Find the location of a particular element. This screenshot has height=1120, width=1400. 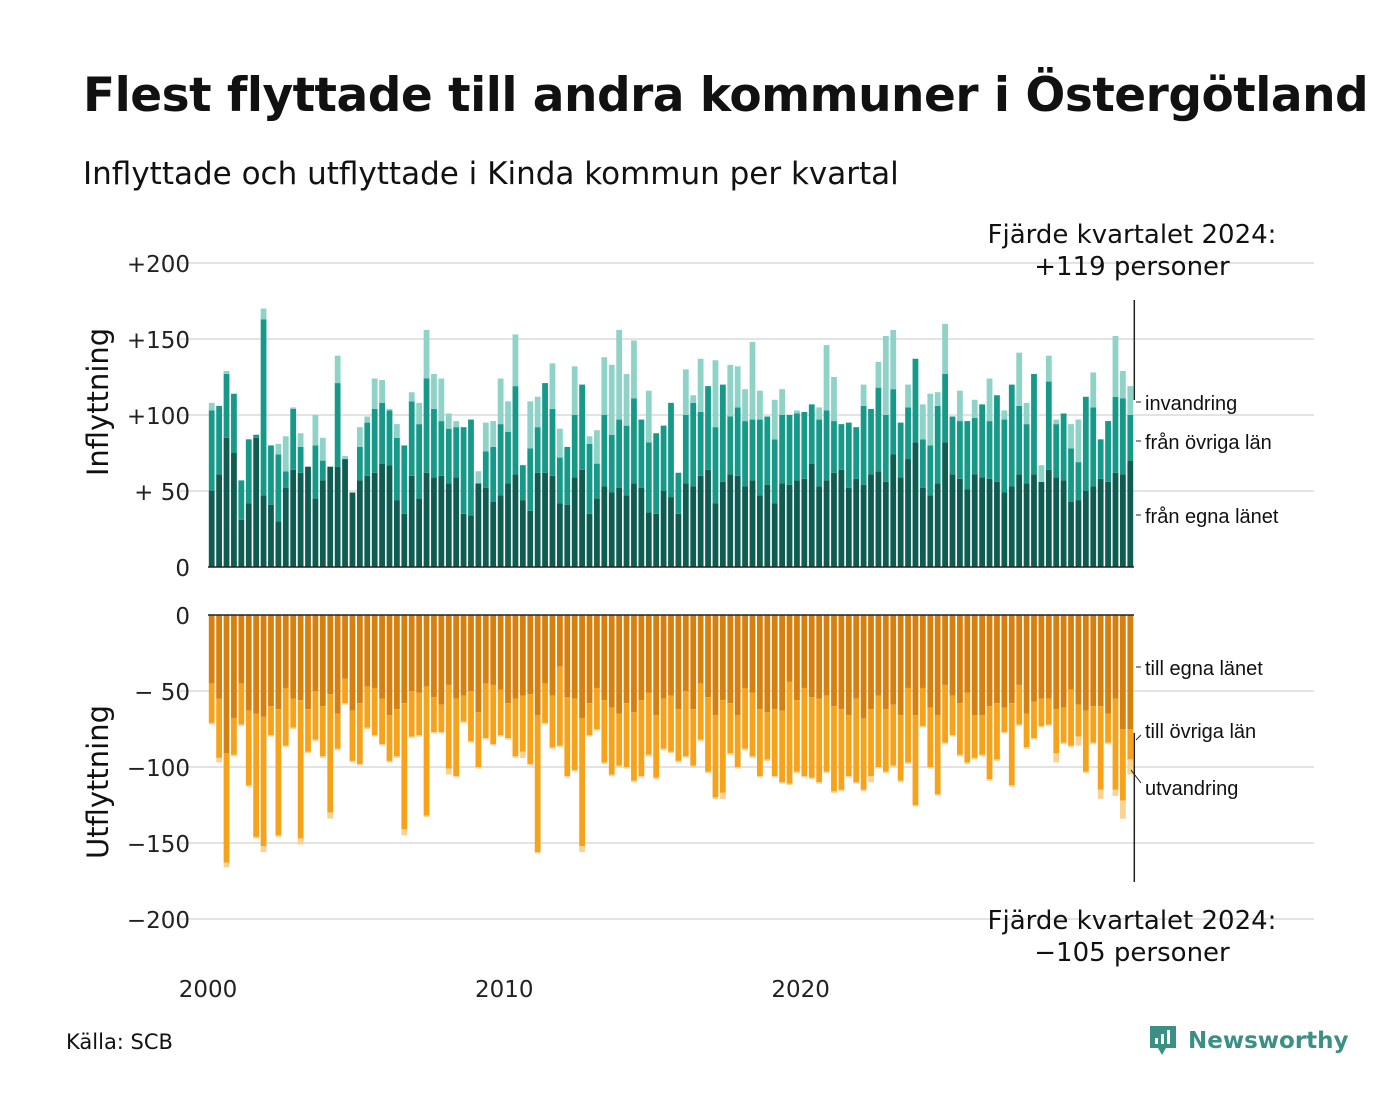

series-label-inflow: från egna länet is located at coordinates (1212, 517).